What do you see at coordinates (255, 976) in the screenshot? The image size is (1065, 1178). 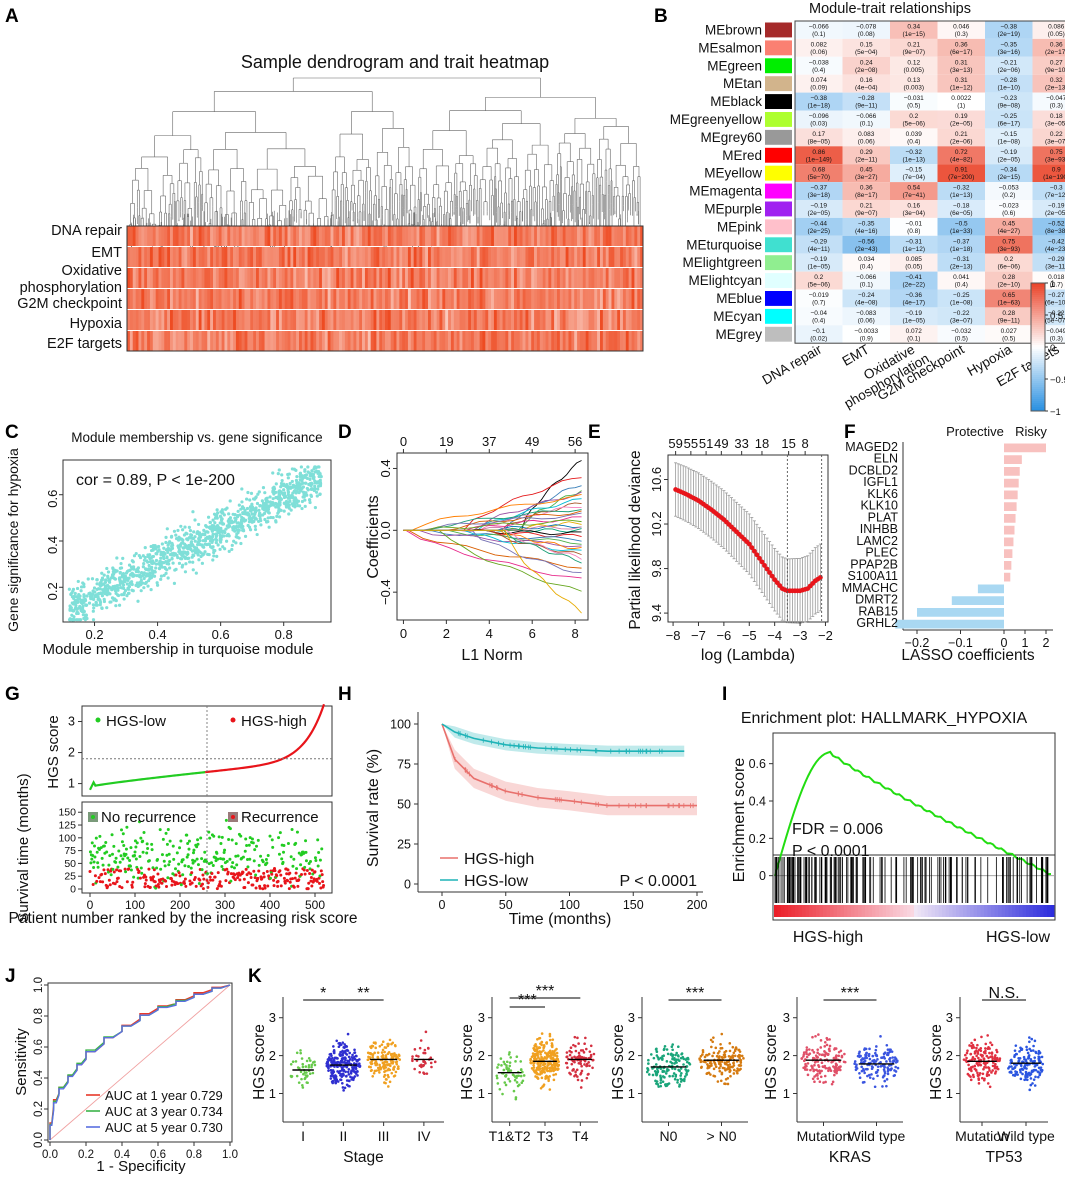 I see `panel-letter-k: K` at bounding box center [255, 976].